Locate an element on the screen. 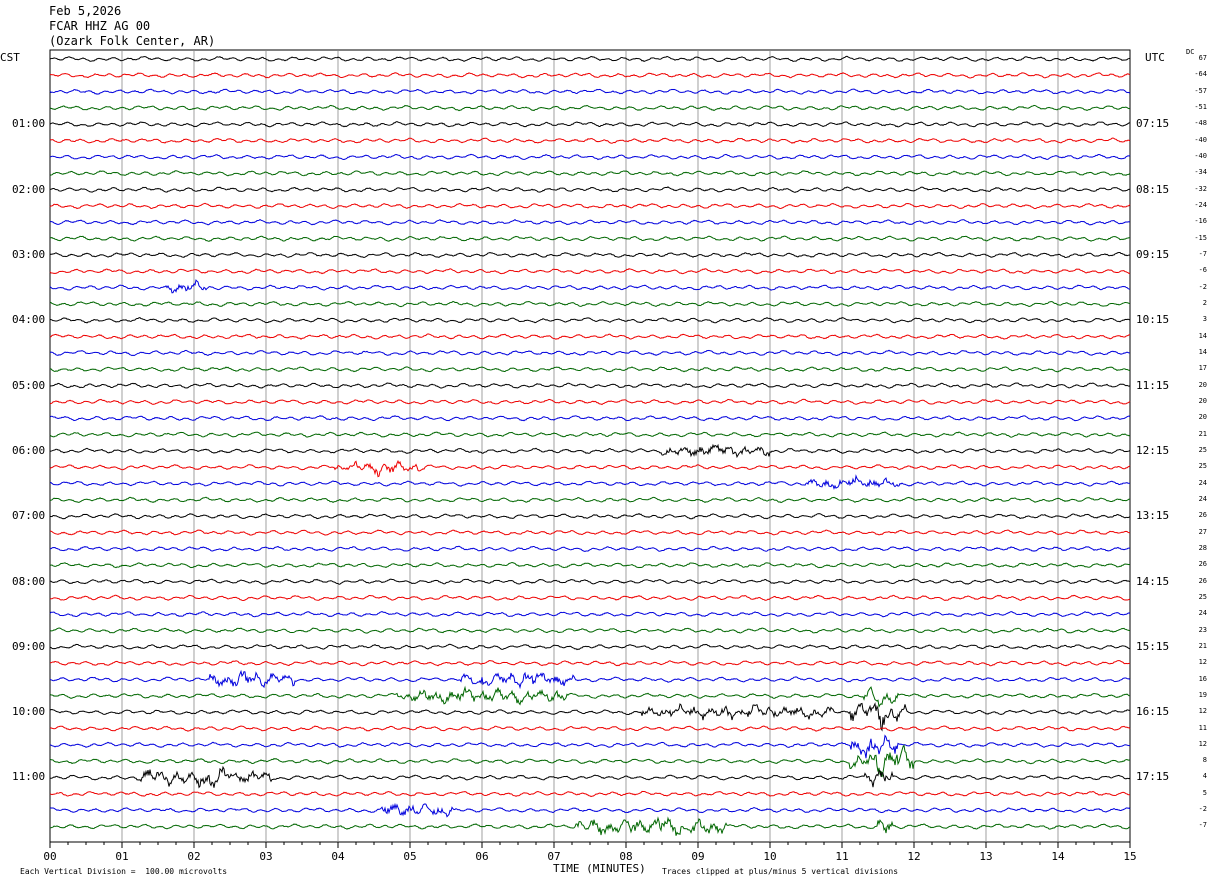  dc-offset-value: -48 is located at coordinates (1200, 123).